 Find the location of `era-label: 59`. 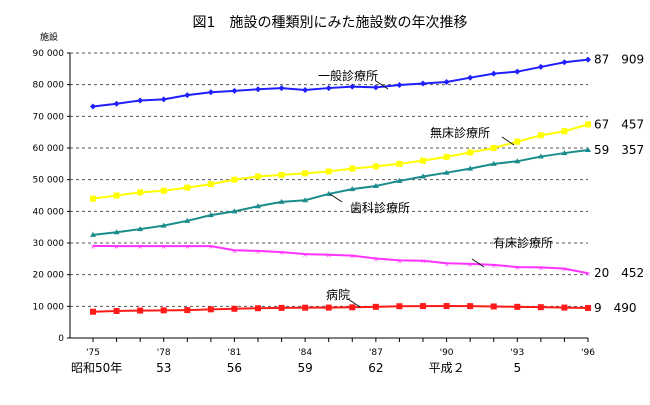

era-label: 59 is located at coordinates (305, 368).